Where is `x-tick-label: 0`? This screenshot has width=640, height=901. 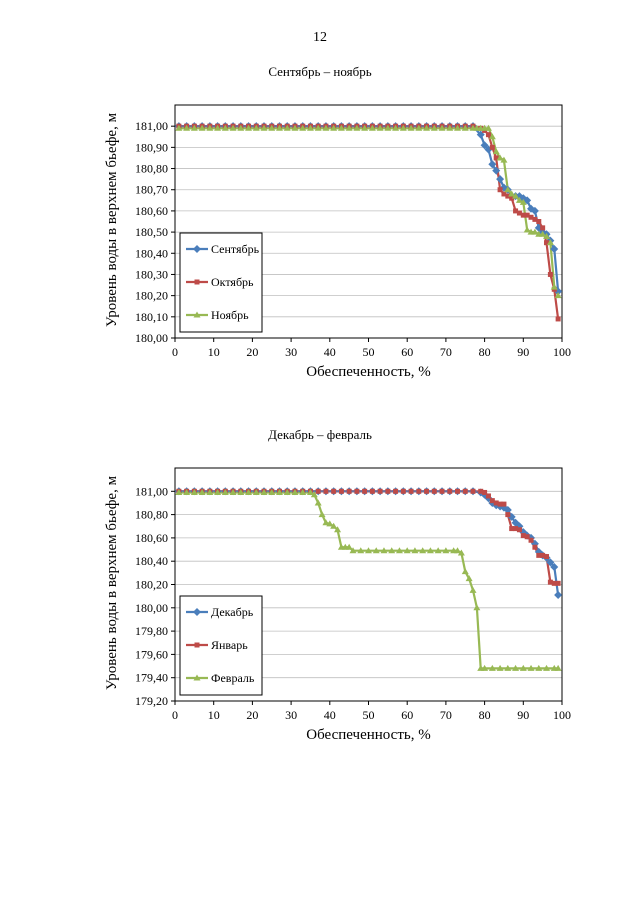
x-tick-label: 0 is located at coordinates (175, 715).